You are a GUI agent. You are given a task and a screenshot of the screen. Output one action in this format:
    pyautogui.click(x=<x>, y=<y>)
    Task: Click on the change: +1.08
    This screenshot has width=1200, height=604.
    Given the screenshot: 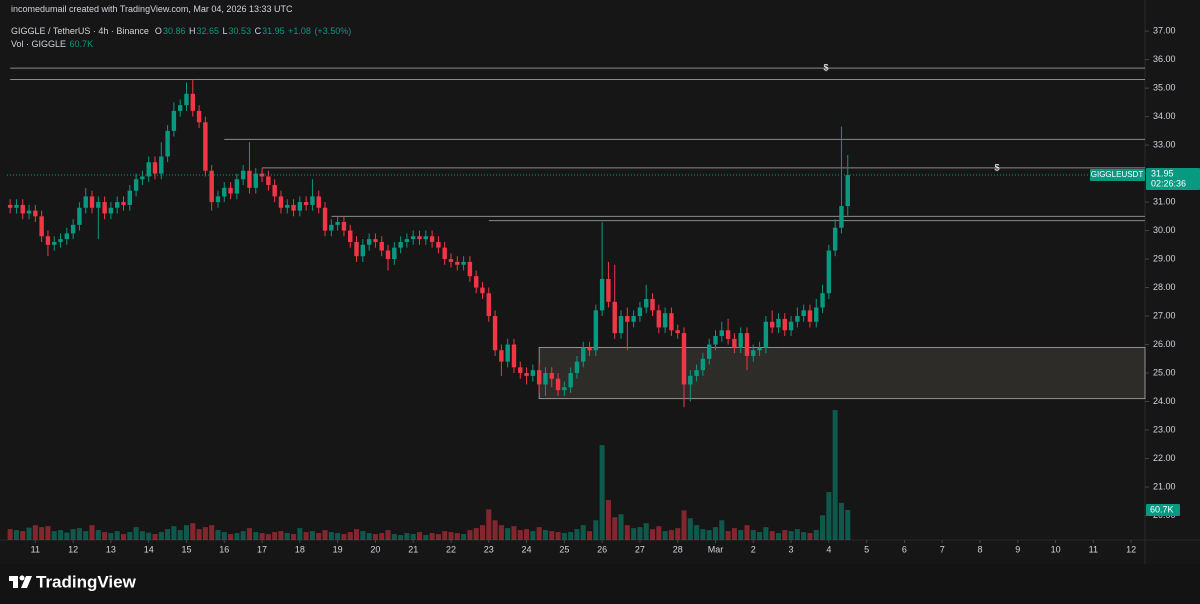 What is the action you would take?
    pyautogui.click(x=299, y=31)
    